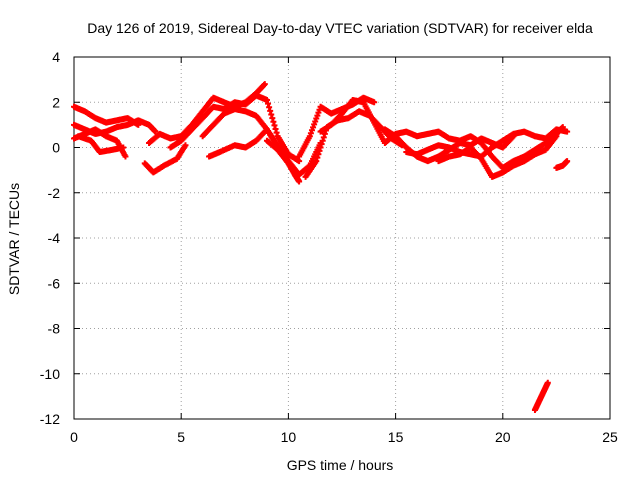  What do you see at coordinates (54, 193) in the screenshot?
I see `y-tick-label: -2` at bounding box center [54, 193].